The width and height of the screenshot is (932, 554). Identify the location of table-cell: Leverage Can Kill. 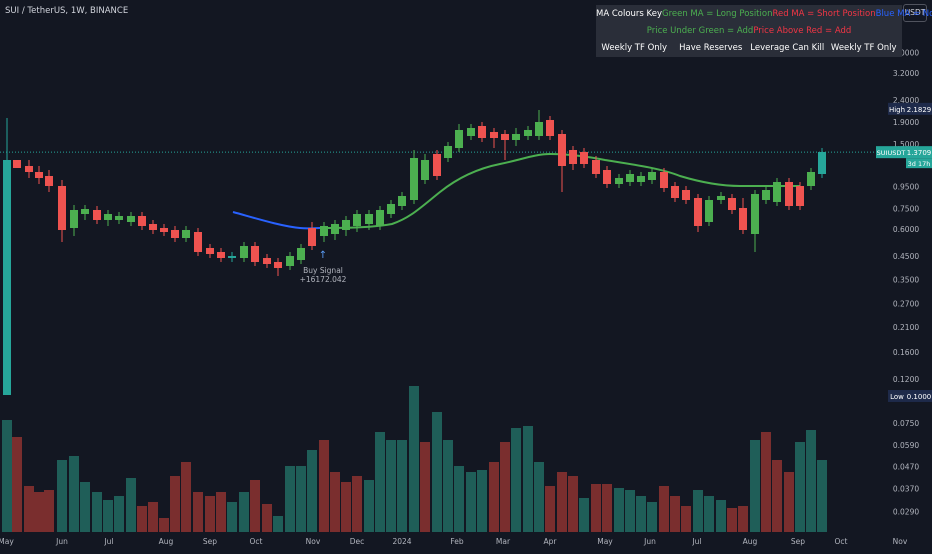
(787, 47).